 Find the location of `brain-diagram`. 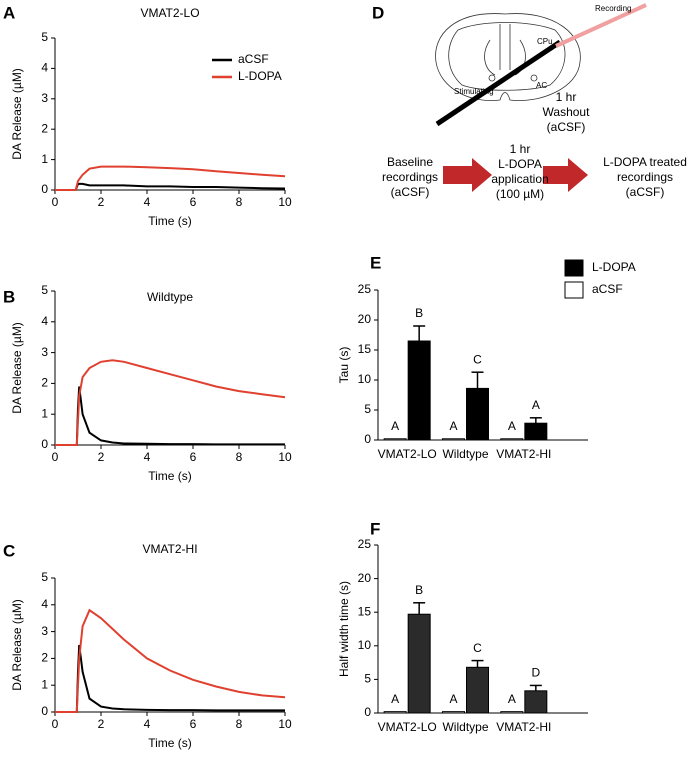

brain-diagram is located at coordinates (508, 57).